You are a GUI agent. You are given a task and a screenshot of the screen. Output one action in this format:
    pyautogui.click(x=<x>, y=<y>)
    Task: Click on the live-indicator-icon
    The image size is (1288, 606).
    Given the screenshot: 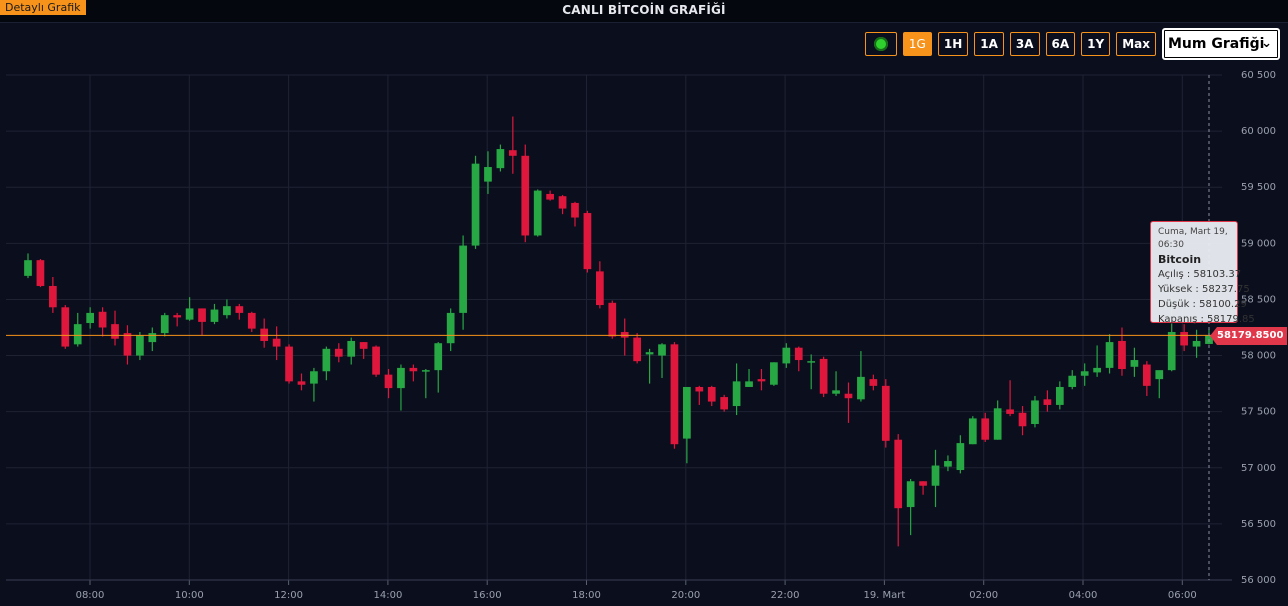 What is the action you would take?
    pyautogui.click(x=880, y=44)
    